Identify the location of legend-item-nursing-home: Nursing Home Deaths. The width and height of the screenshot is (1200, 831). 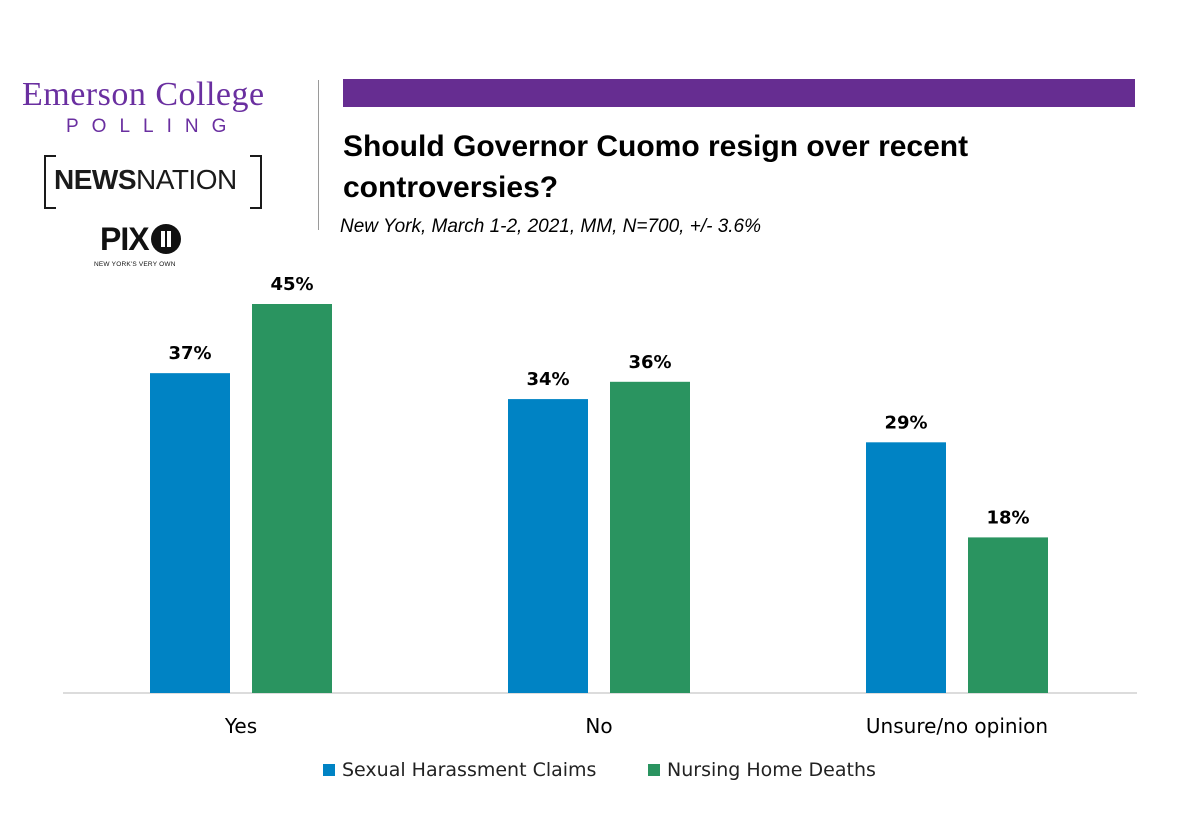
(762, 770).